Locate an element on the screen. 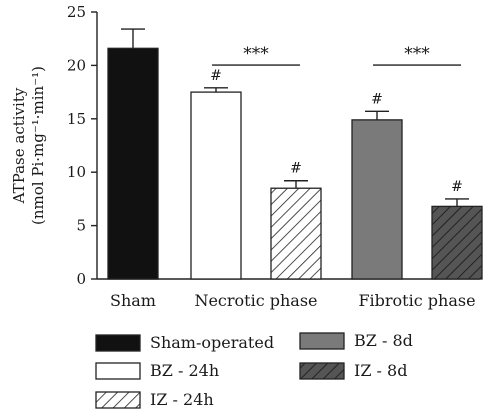 The width and height of the screenshot is (500, 420). y-tick-label: 5 is located at coordinates (81, 226).